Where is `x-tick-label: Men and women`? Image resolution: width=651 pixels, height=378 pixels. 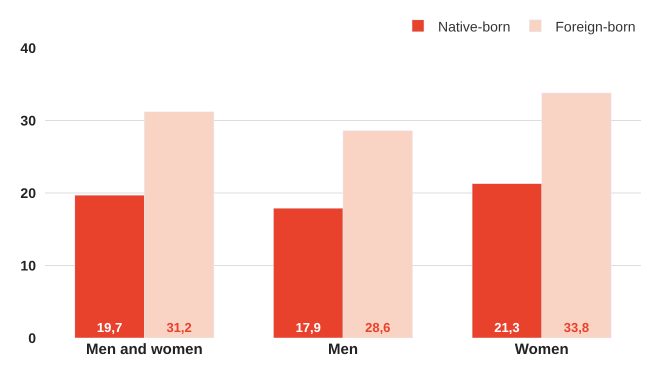
x-tick-label: Men and women is located at coordinates (144, 349).